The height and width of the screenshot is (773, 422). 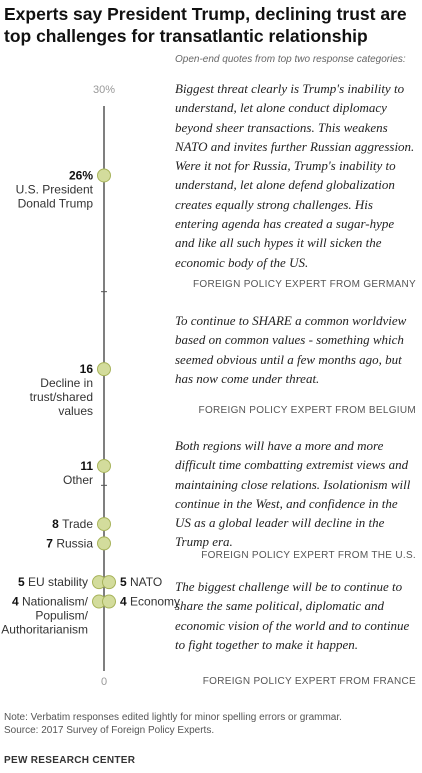 What do you see at coordinates (104, 524) in the screenshot?
I see `dot-trade` at bounding box center [104, 524].